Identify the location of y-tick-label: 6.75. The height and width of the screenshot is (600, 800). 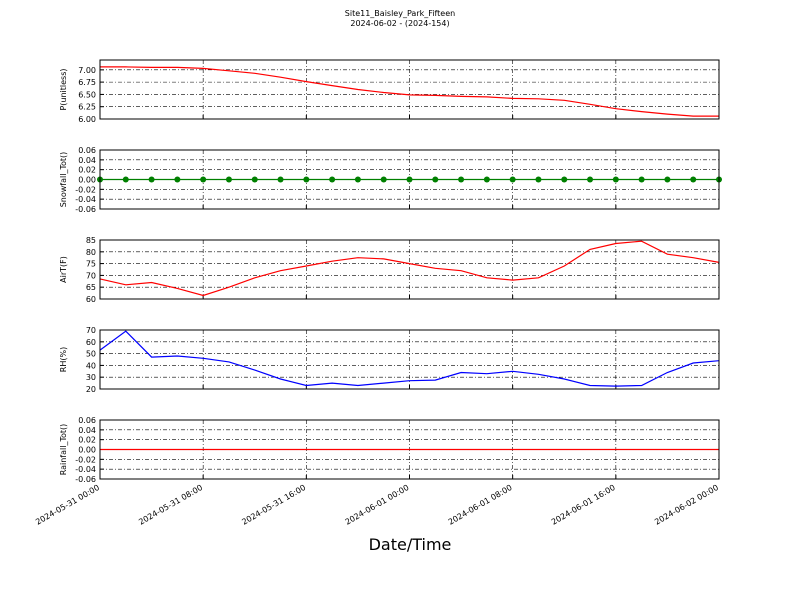
(87, 82).